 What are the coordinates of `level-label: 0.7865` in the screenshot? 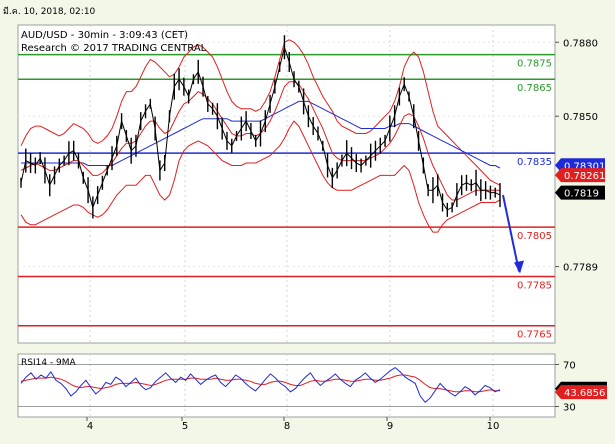 It's located at (534, 88).